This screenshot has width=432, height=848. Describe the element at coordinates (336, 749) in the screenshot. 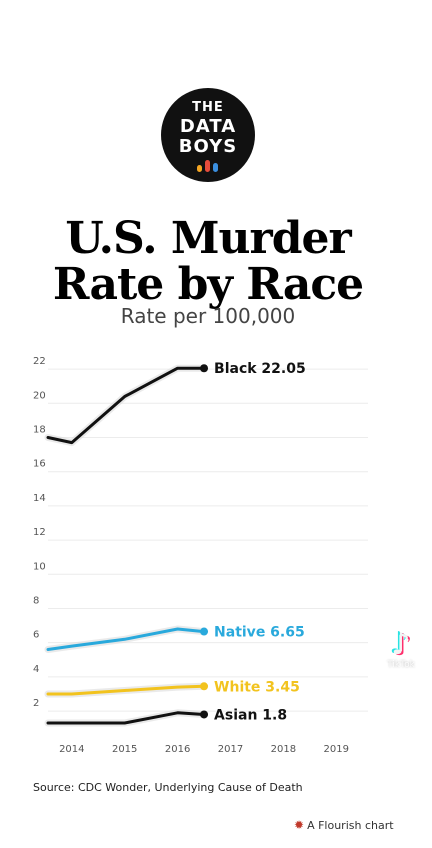

I see `x-tick-label: 2019` at that location.